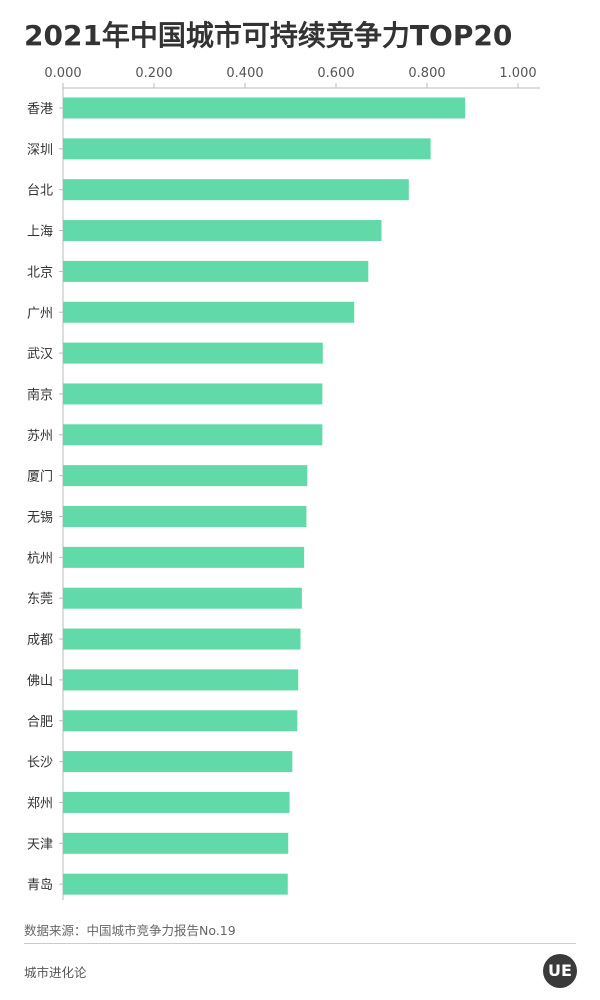 The width and height of the screenshot is (600, 1000). I want to click on brand-logo: UE, so click(560, 971).